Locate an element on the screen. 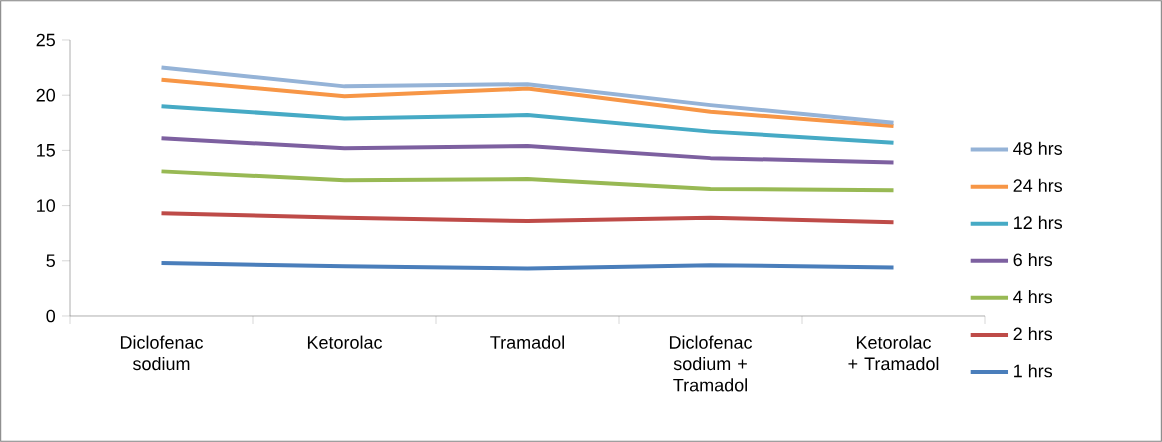 The width and height of the screenshot is (1162, 442). y-tick-label: 15 is located at coordinates (46, 150).